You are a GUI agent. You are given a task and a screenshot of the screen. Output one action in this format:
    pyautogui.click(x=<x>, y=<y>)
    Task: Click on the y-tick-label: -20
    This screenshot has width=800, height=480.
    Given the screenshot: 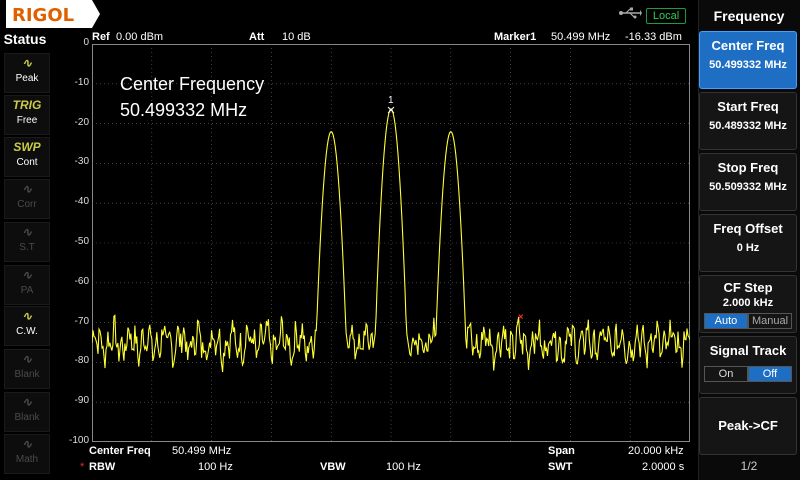 What is the action you would take?
    pyautogui.click(x=81, y=122)
    